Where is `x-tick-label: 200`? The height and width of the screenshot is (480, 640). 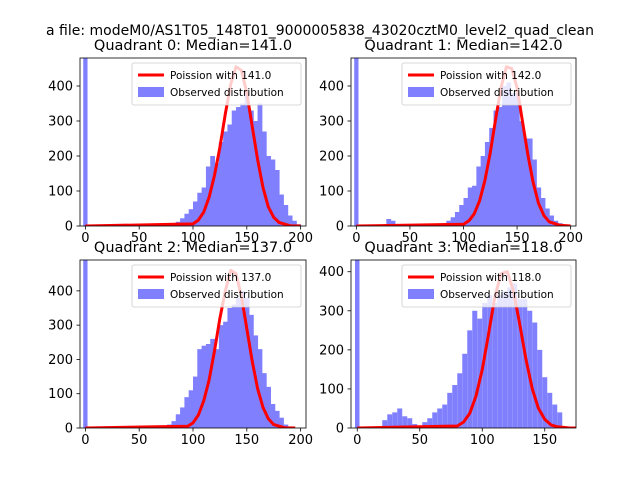
x-tick-label: 200 is located at coordinates (300, 440).